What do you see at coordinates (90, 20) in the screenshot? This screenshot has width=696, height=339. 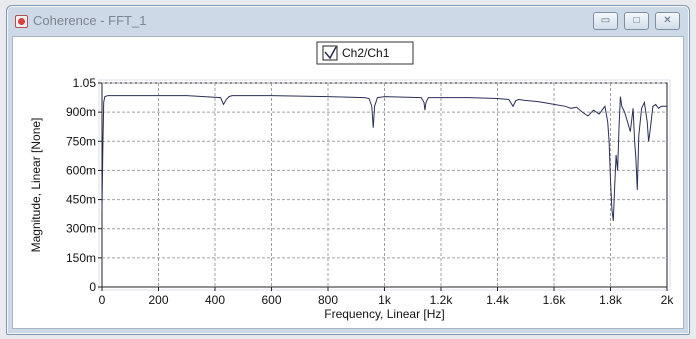 I see `window-title: Coherence - FFT_1` at bounding box center [90, 20].